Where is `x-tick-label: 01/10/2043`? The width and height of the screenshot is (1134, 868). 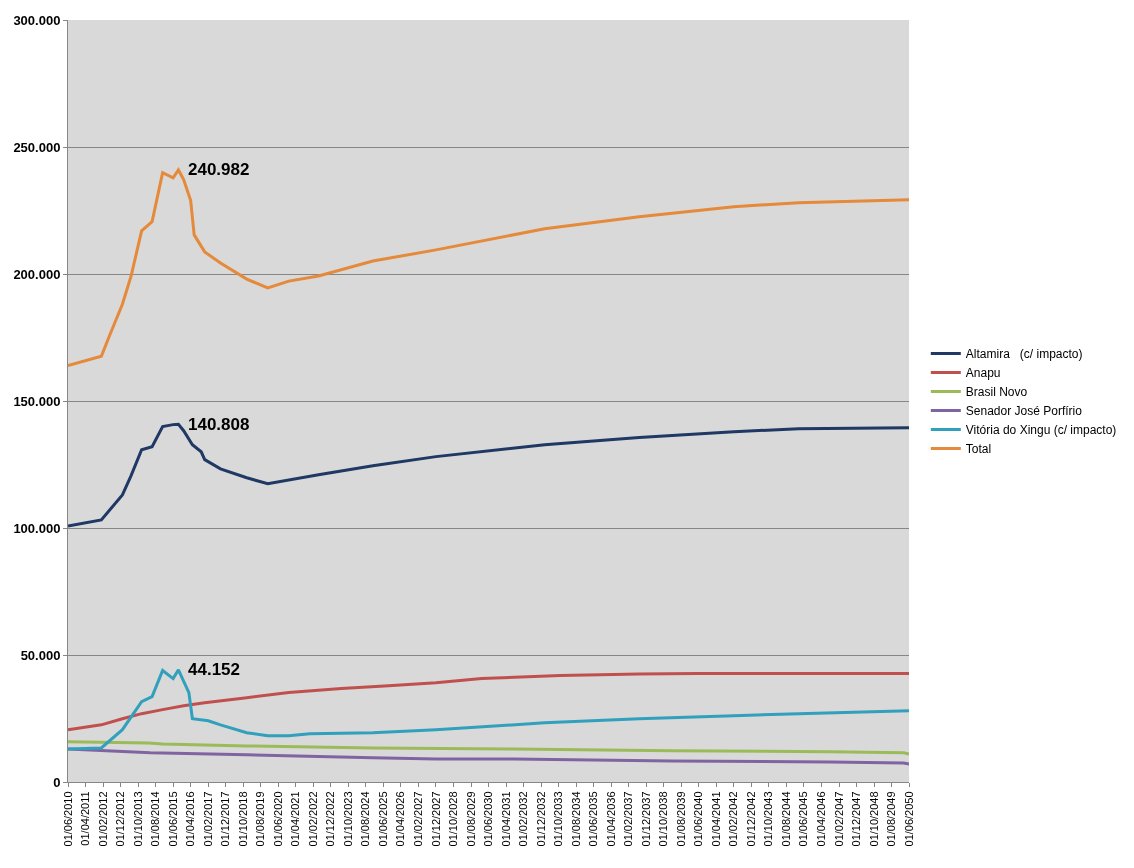 x-tick-label: 01/10/2043 is located at coordinates (768, 819).